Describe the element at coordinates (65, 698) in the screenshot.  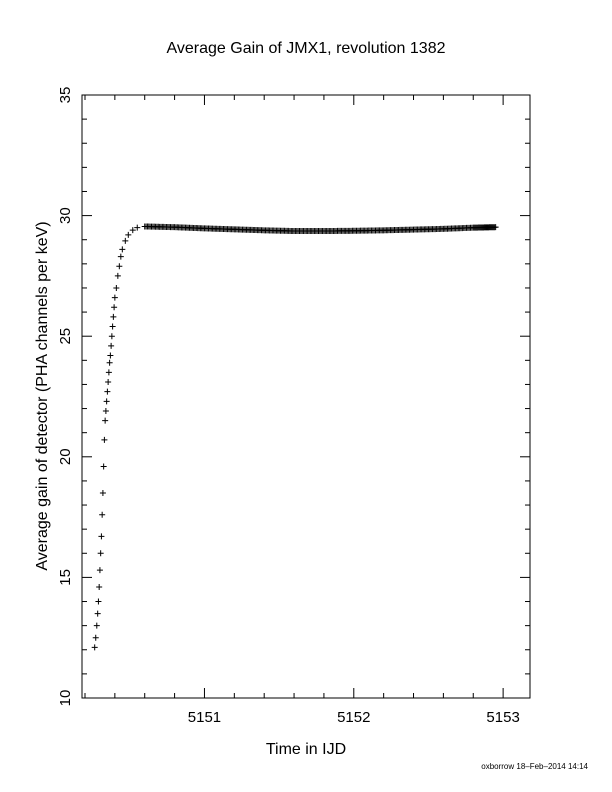
I see `y-tick-label: 10` at that location.